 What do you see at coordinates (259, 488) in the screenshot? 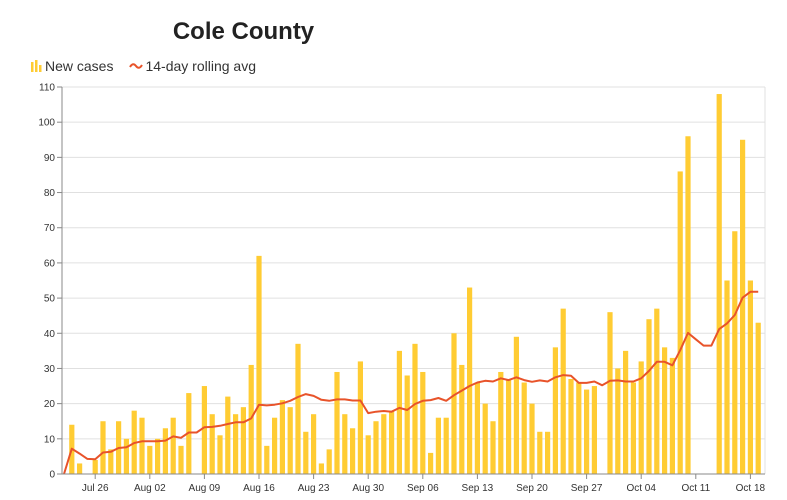
I see `x-tick-label: Aug 16` at bounding box center [259, 488].